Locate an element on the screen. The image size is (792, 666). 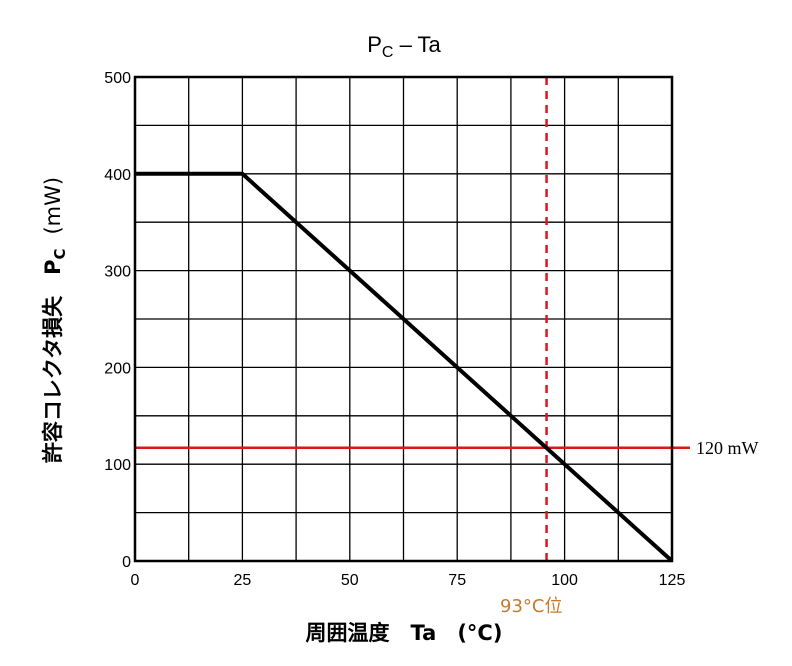
x-tick-label: 75 is located at coordinates (457, 580).